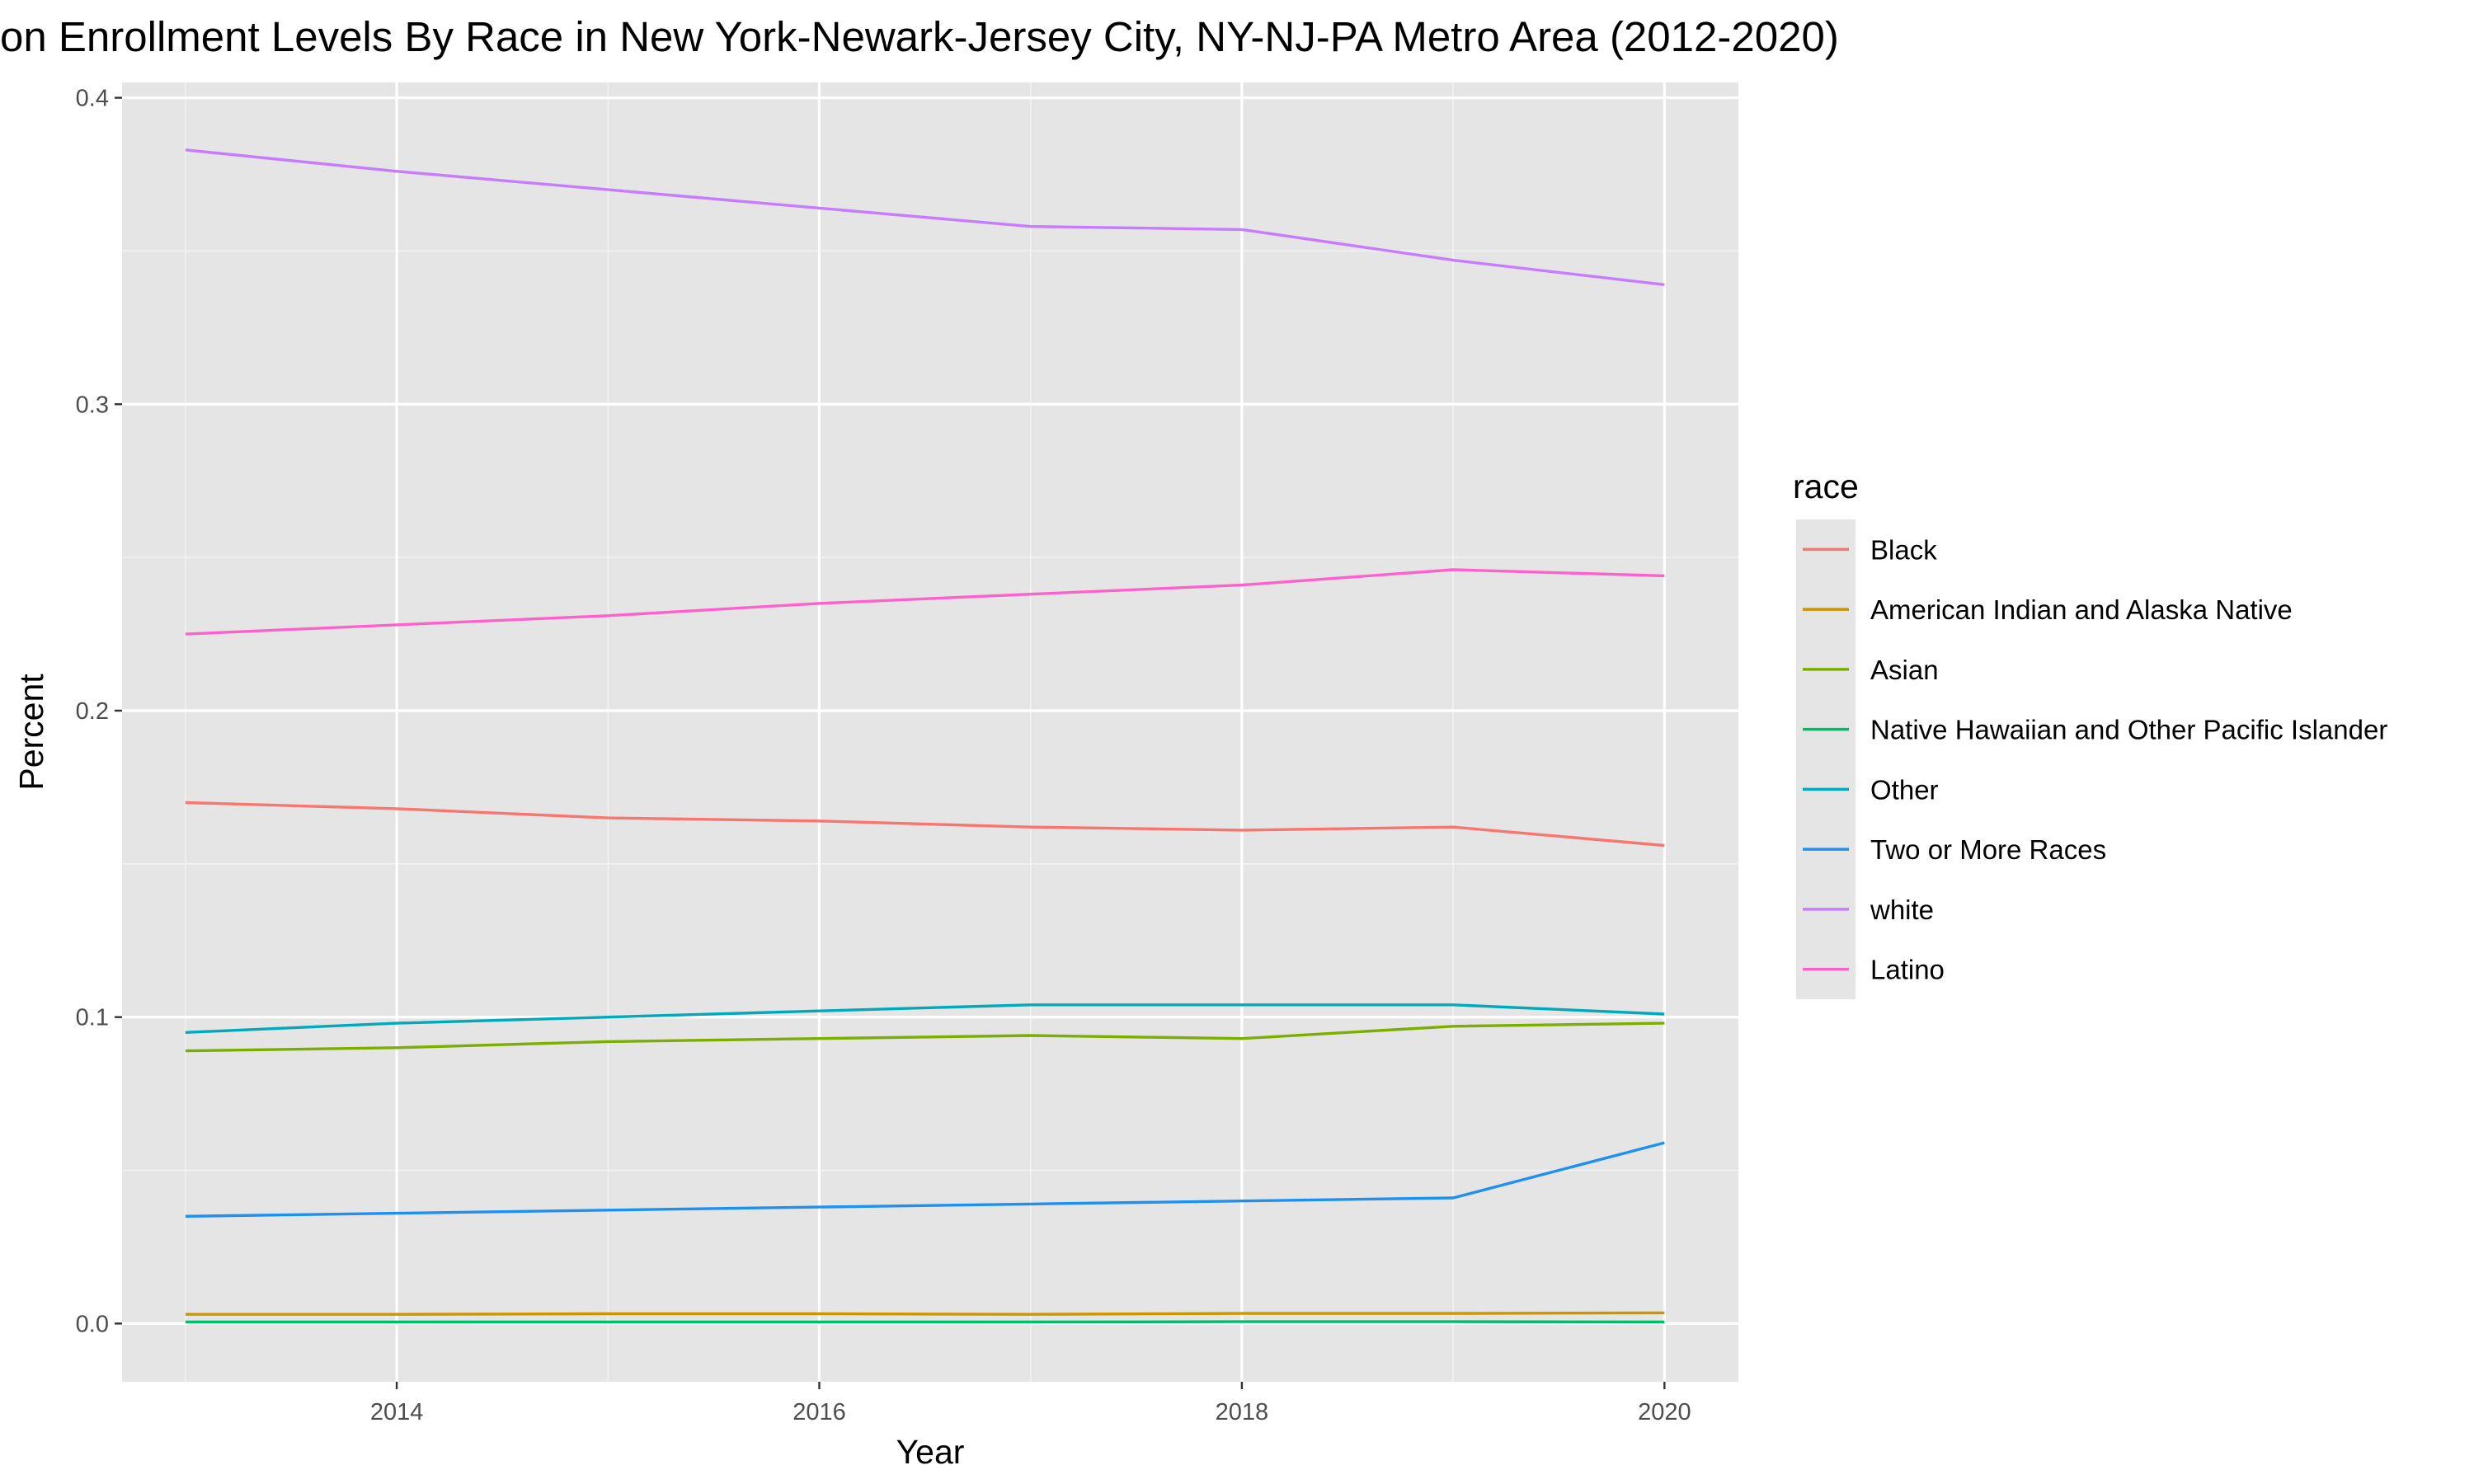 This screenshot has height=1484, width=2474. I want to click on series-line-american-indian-and-alaska-native, so click(925, 1313).